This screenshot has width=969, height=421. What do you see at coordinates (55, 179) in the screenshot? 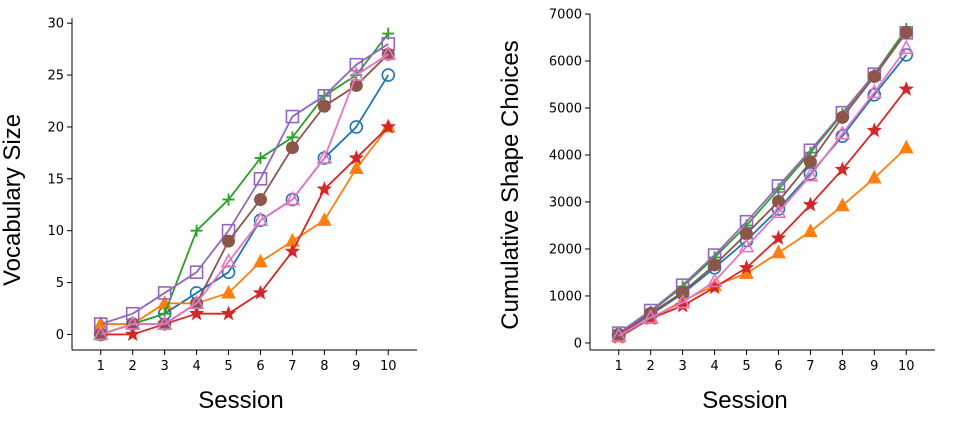
I see `y-tick-label: 15` at bounding box center [55, 179].